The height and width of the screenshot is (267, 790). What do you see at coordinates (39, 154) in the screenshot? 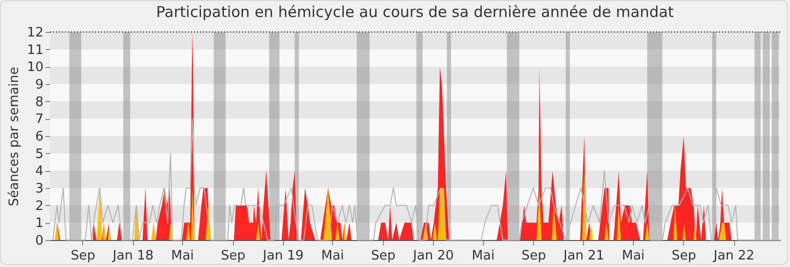
I see `y-tick-label: 5` at bounding box center [39, 154].